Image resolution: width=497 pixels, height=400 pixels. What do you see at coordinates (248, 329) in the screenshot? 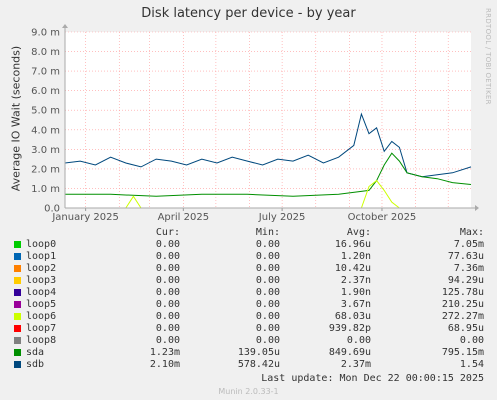
I see `legend-row-loop7: loop7 0.00 0.00 939.82p 68.95u` at bounding box center [248, 329].